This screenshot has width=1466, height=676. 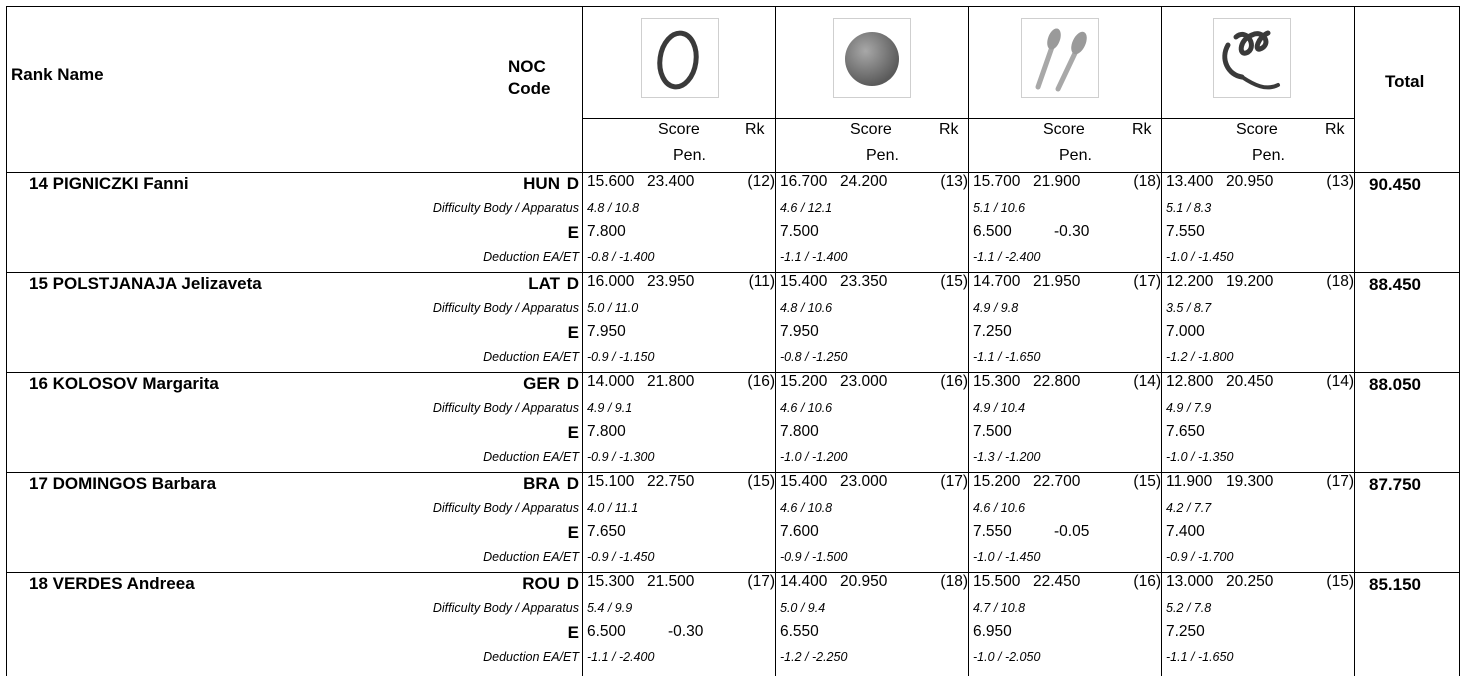 What do you see at coordinates (814, 457) in the screenshot?
I see `deduction-value: -1.0 / -1.200` at bounding box center [814, 457].